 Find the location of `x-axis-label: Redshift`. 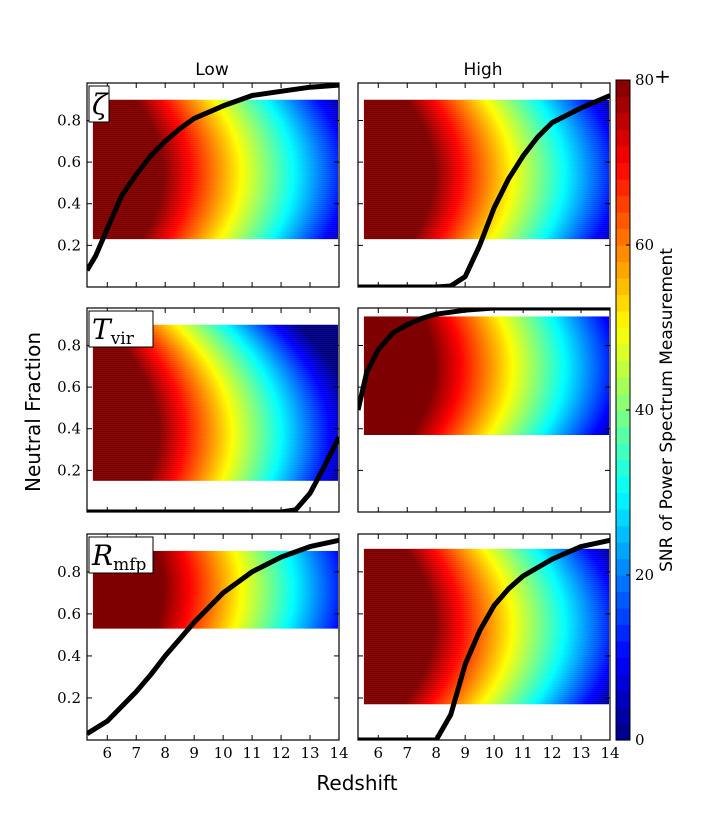

x-axis-label: Redshift is located at coordinates (356, 783).